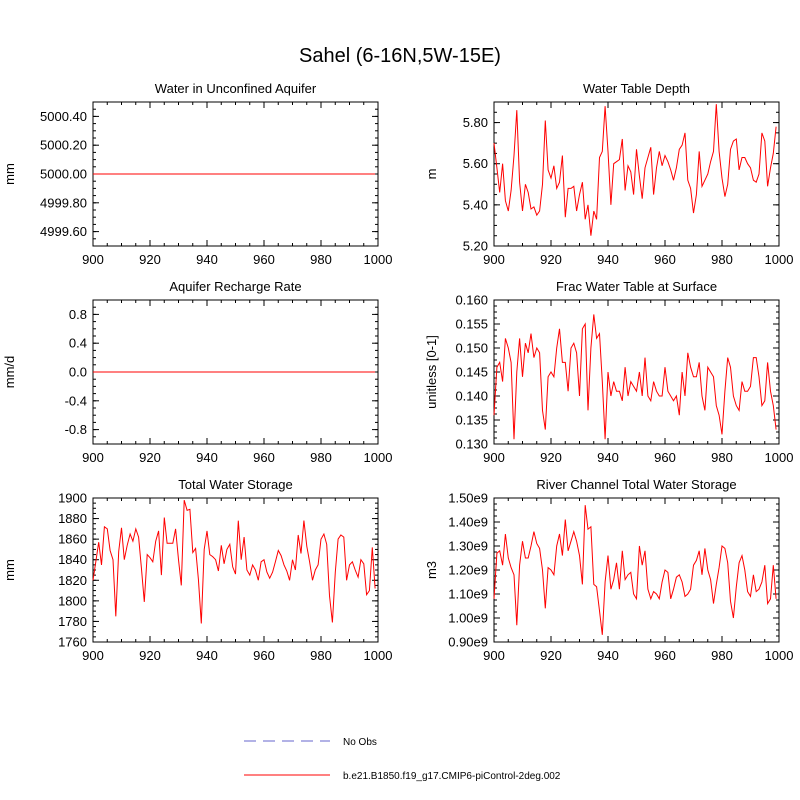 The width and height of the screenshot is (800, 800). What do you see at coordinates (471, 444) in the screenshot?
I see `frac-water-table-at-surface-ytick-label: 0.130` at bounding box center [471, 444].